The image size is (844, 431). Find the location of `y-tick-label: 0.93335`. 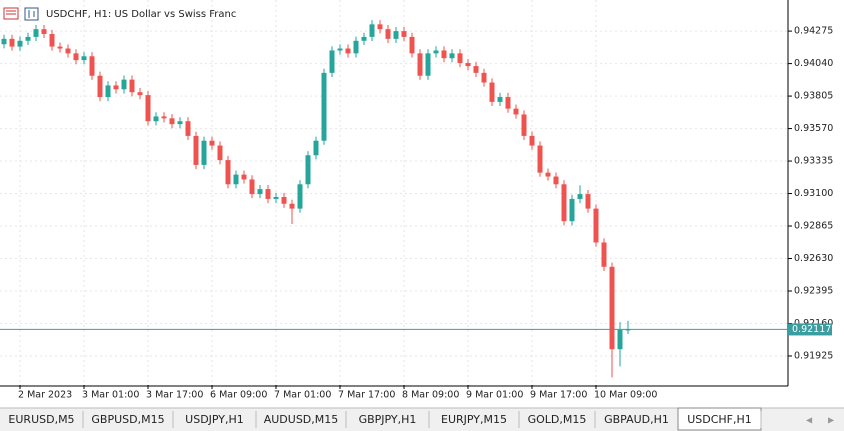

y-tick-label: 0.93335 is located at coordinates (813, 161).